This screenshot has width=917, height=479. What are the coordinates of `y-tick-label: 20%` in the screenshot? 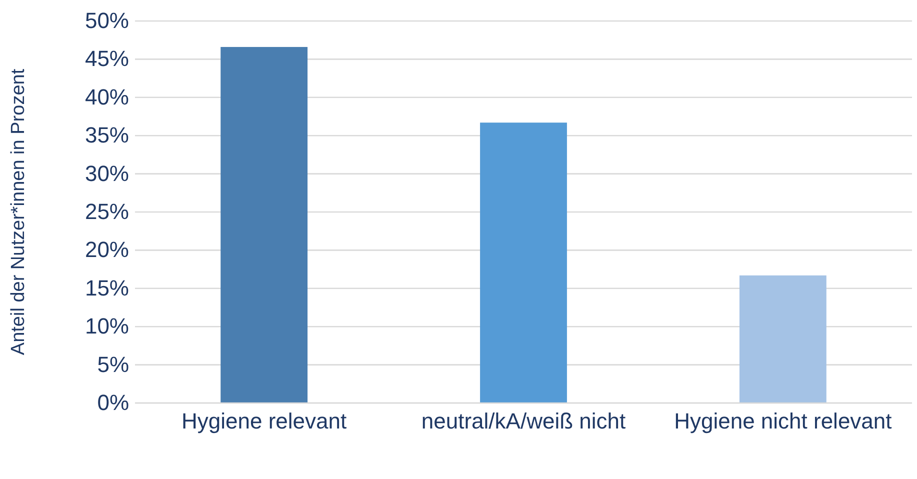 It's located at (106, 249).